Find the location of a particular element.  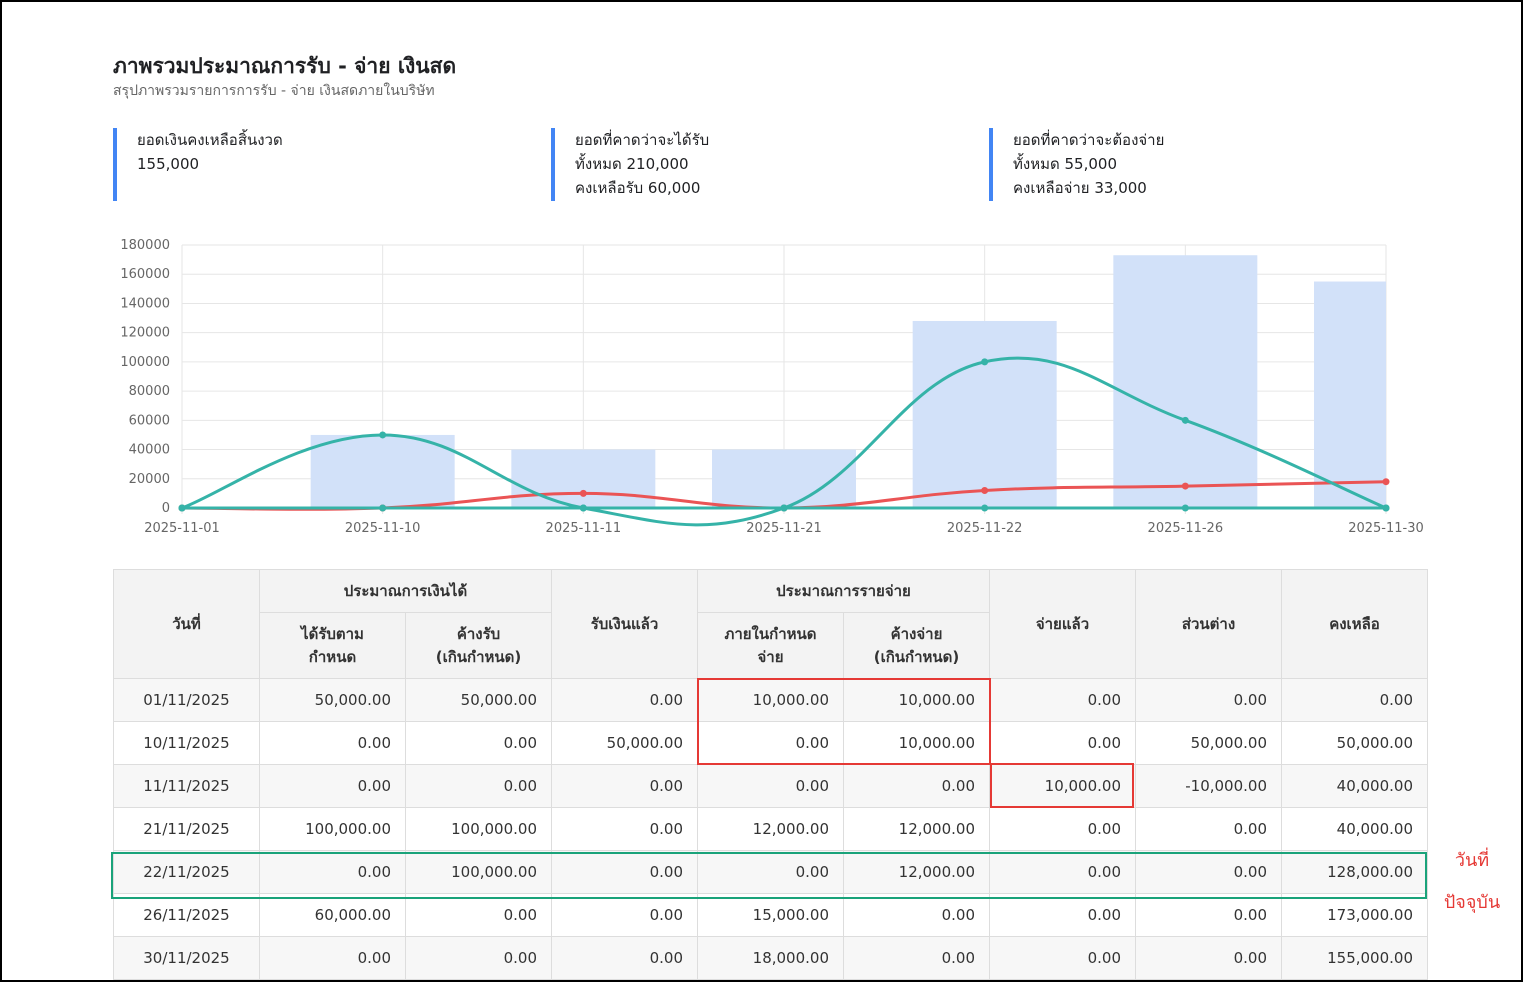

header-diff: ส่วนต่าง is located at coordinates (1208, 624).